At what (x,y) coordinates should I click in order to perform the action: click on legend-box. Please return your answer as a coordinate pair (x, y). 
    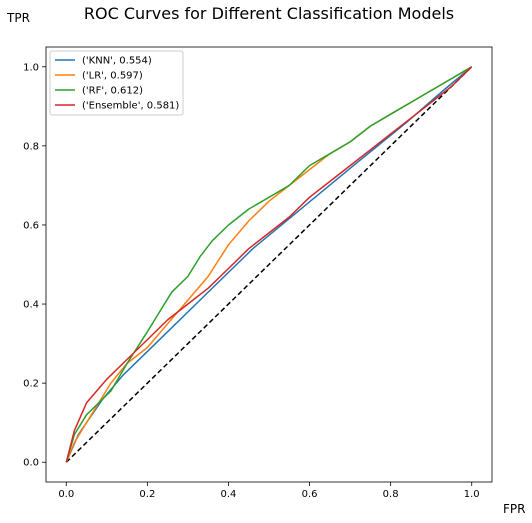
    Looking at the image, I should click on (116, 83).